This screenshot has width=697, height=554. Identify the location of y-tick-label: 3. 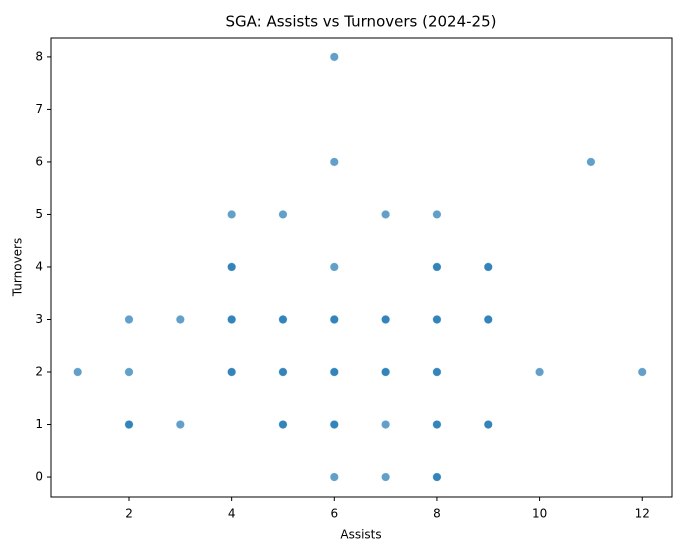
(39, 319).